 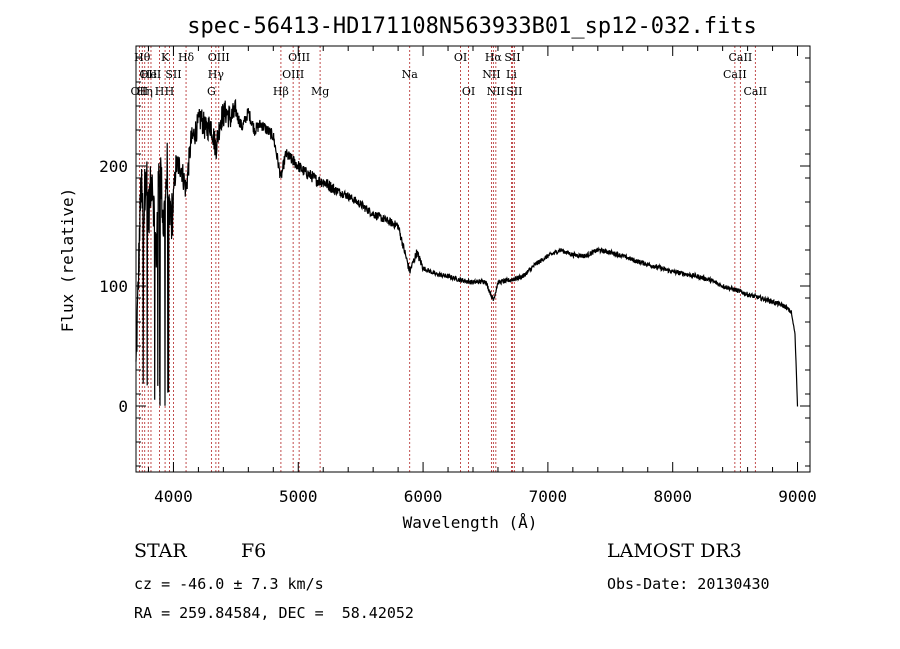 What do you see at coordinates (211, 91) in the screenshot?
I see `line-label-10: G` at bounding box center [211, 91].